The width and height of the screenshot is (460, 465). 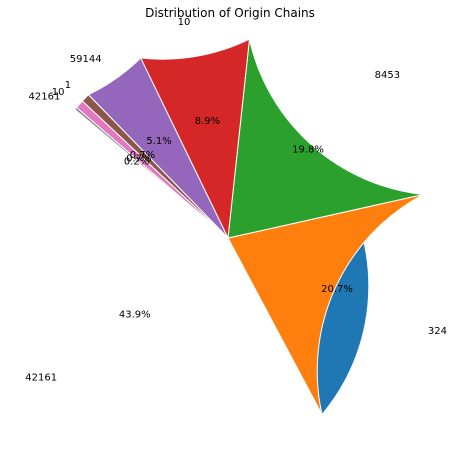 I want to click on slice-percent-label: 5.1%, so click(x=158, y=141).